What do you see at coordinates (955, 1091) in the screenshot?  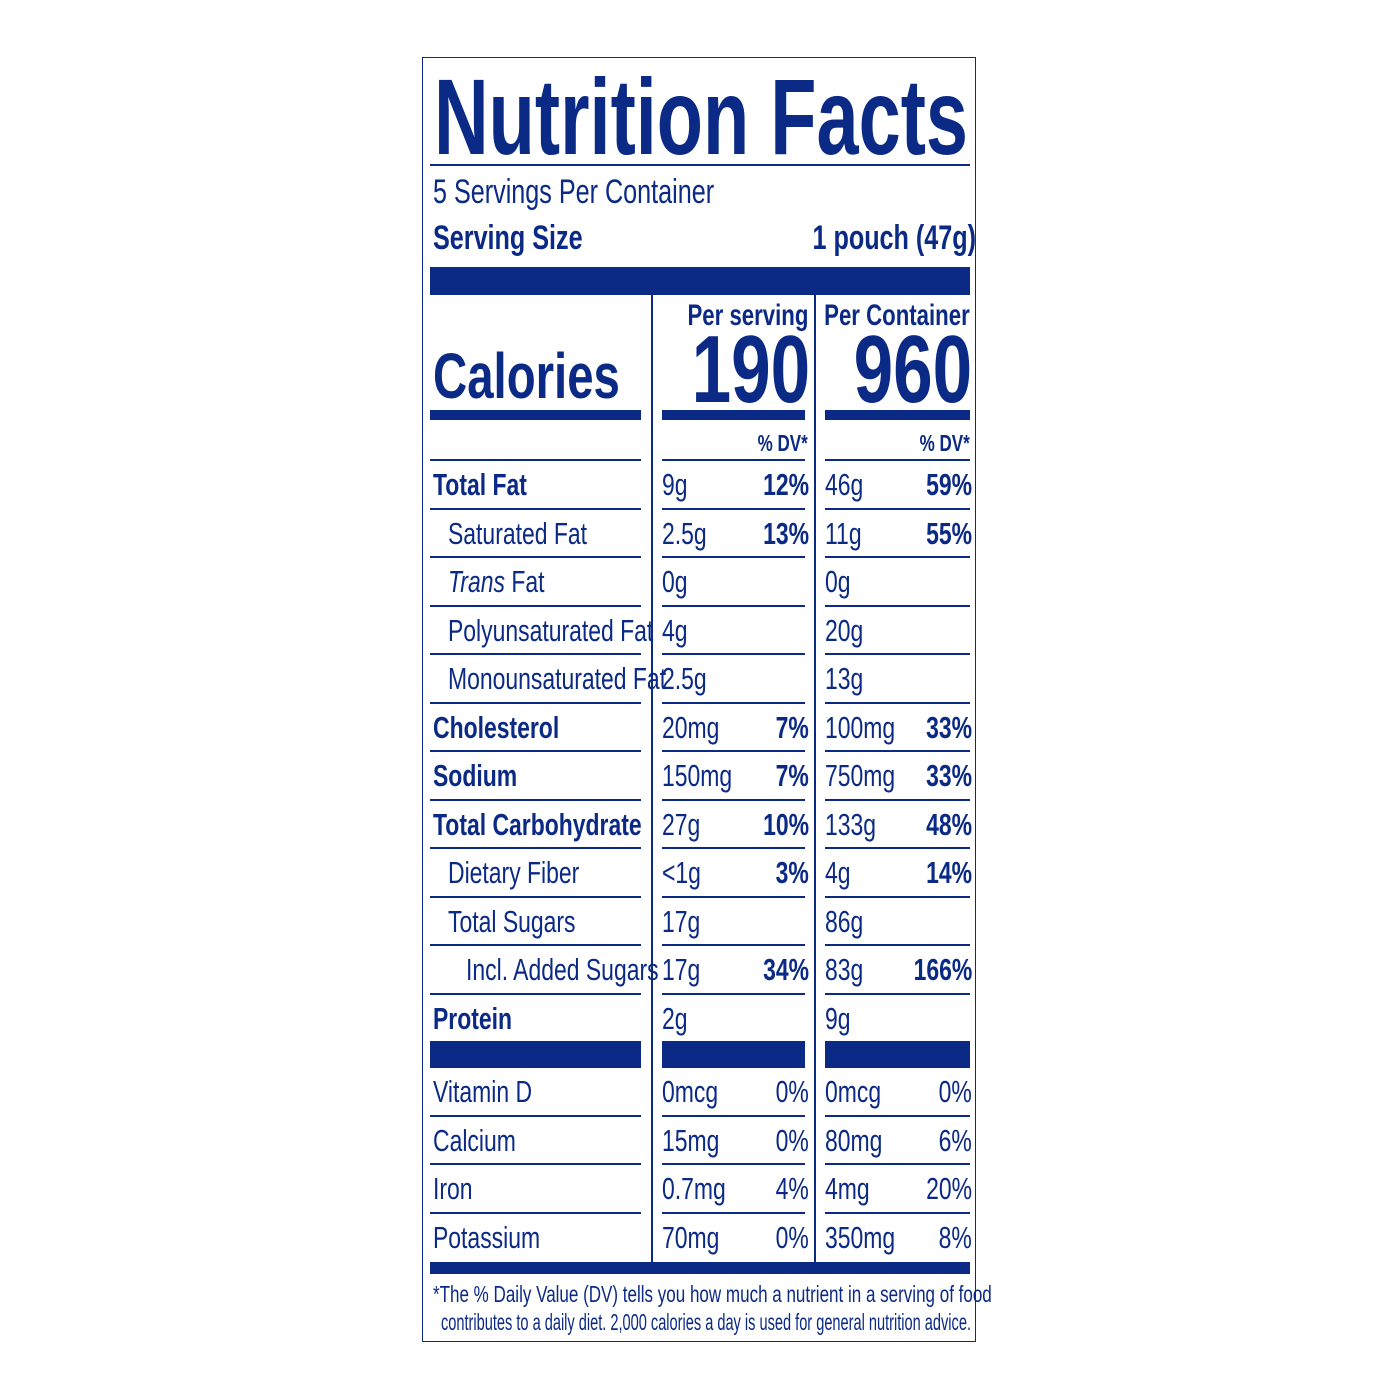 I see `vitamin-container-dv: 0%` at bounding box center [955, 1091].